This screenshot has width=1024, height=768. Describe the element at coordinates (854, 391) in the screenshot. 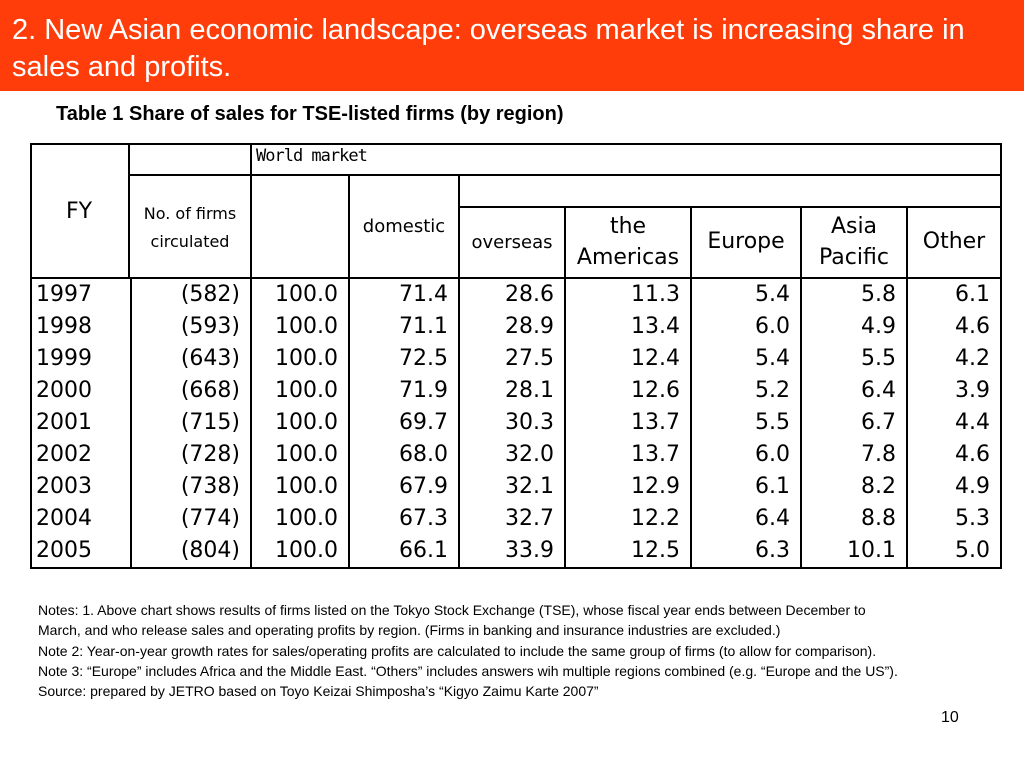

I see `cell-asia-pacific: 6.4` at that location.